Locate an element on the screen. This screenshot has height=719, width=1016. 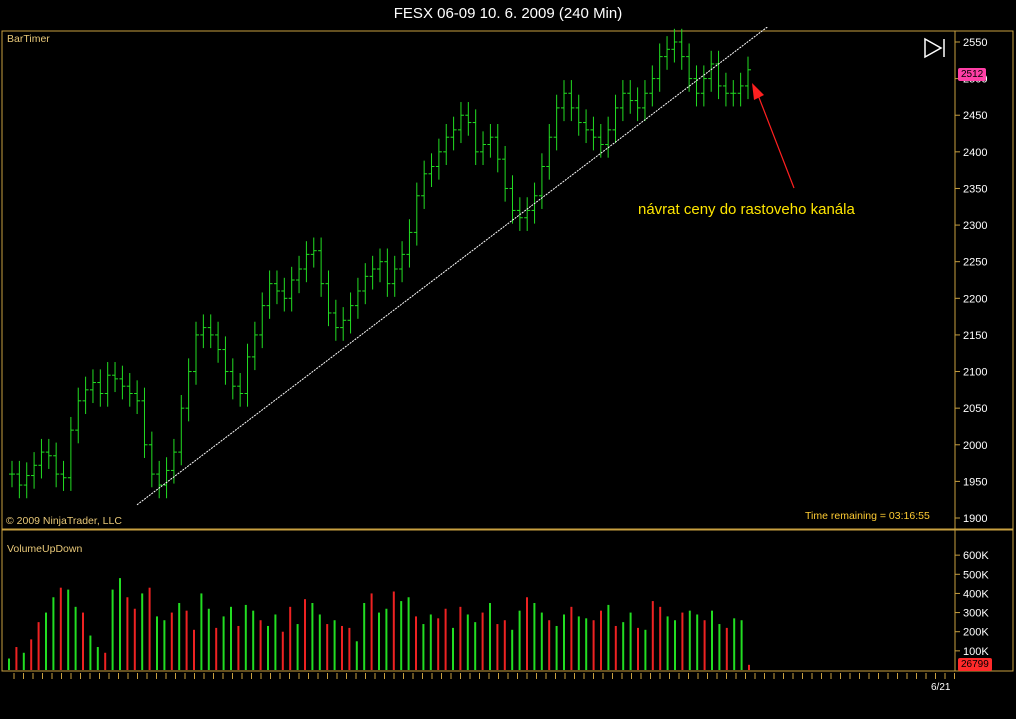
volume-tick-label: 500K is located at coordinates (976, 575).